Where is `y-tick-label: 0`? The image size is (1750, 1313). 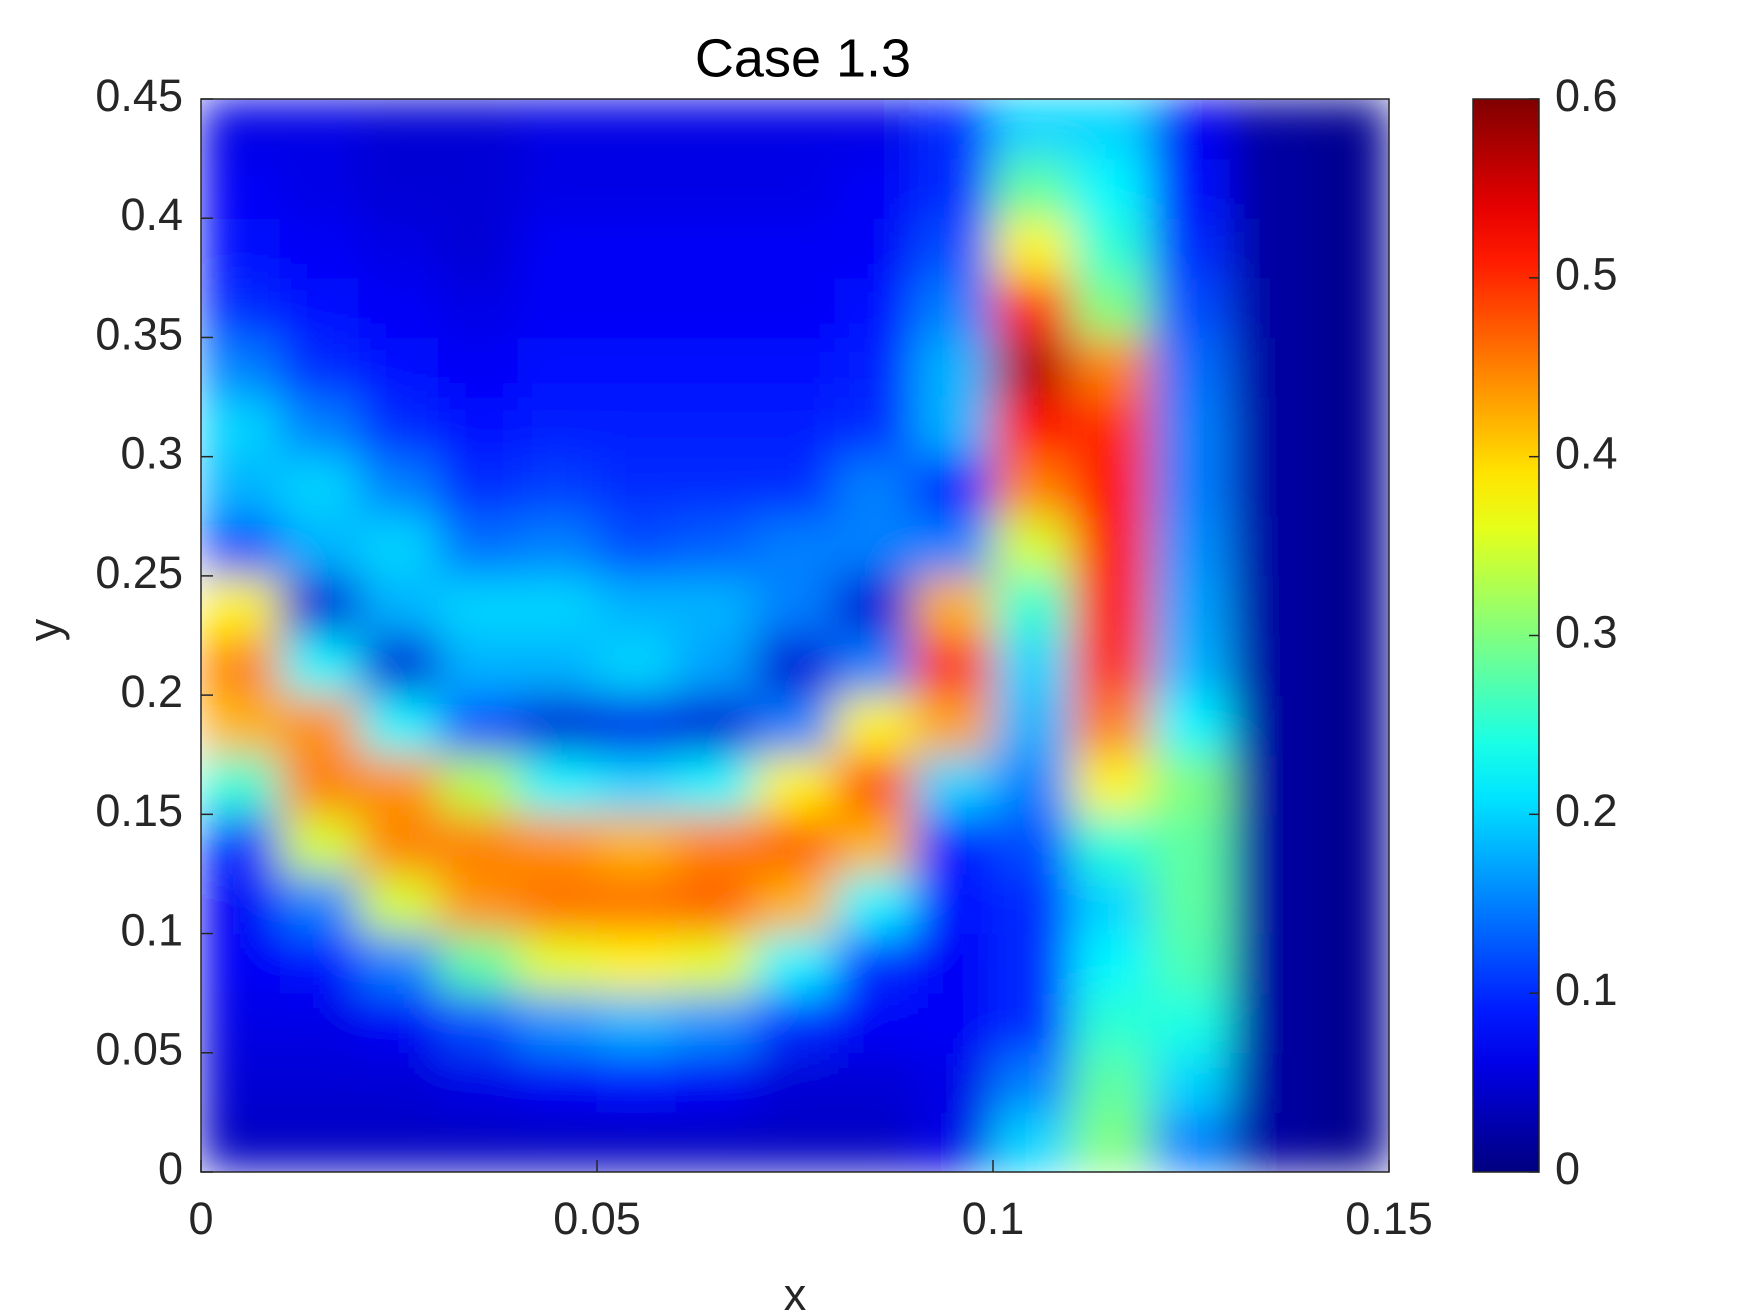
y-tick-label: 0 is located at coordinates (170, 1168).